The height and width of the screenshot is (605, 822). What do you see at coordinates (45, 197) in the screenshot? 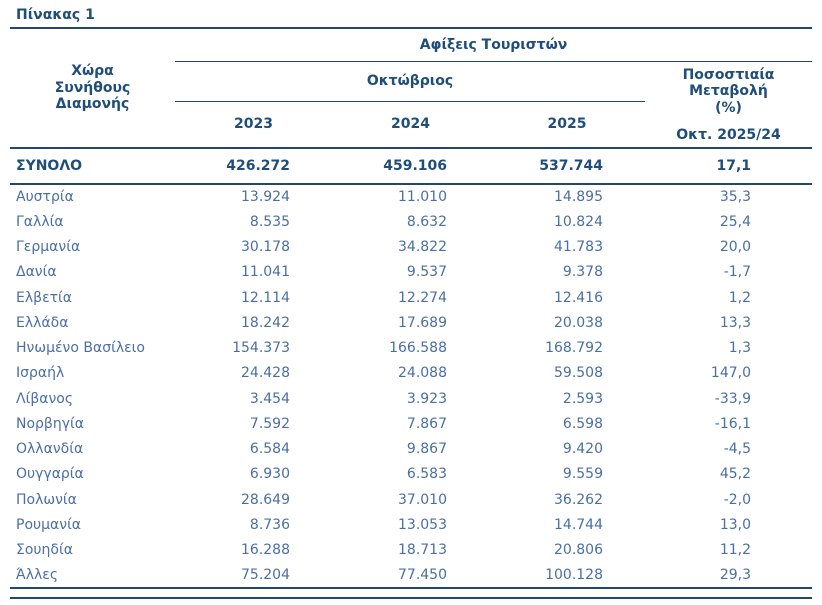
I see `country-cell: Αυστρία` at bounding box center [45, 197].